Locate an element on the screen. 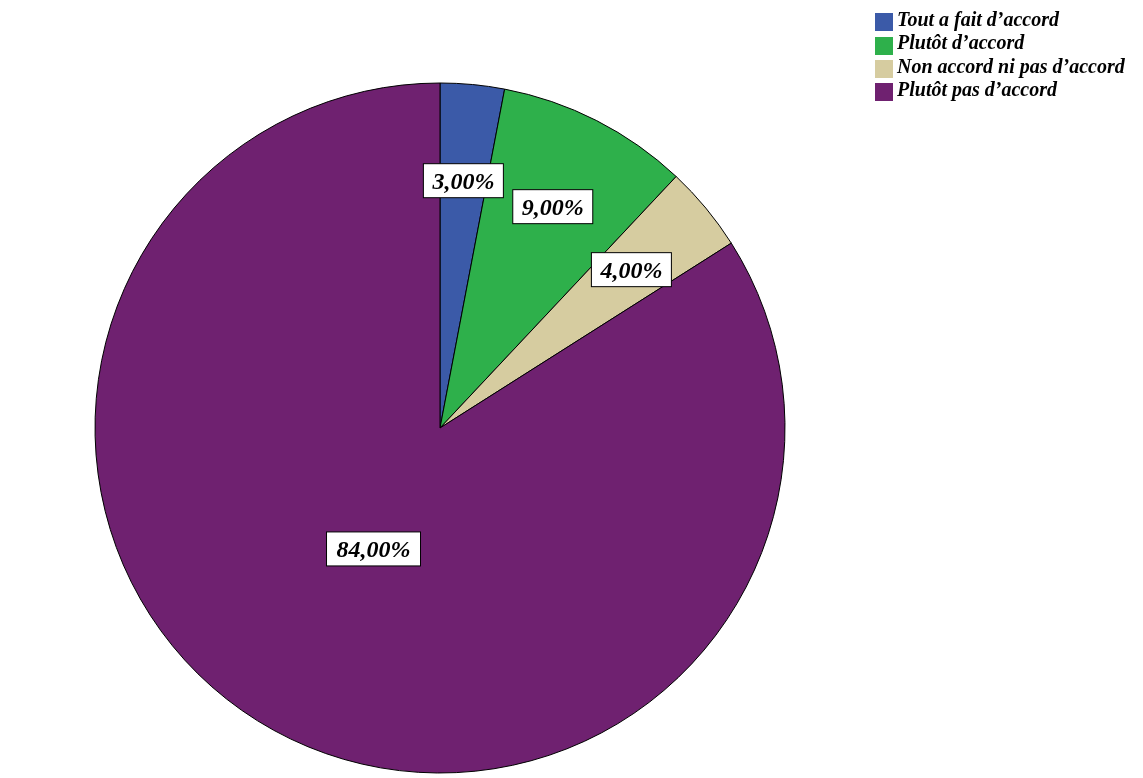 This screenshot has width=1143, height=778. legend-label: Tout a fait d’accord is located at coordinates (978, 19).